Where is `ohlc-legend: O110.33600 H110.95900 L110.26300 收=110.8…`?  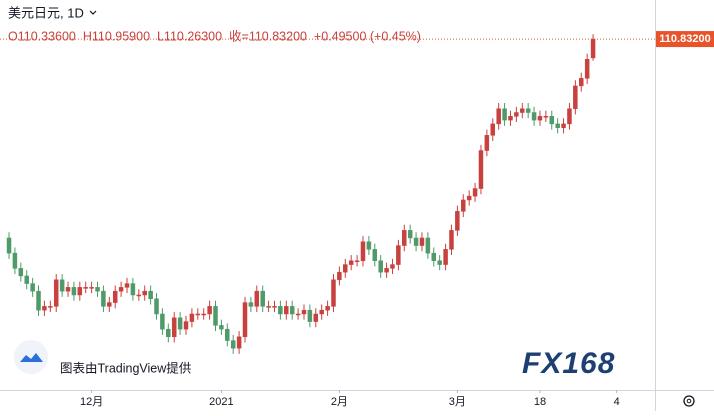
ohlc-legend: O110.33600 H110.95900 L110.26300 收=110.8… is located at coordinates (214, 36).